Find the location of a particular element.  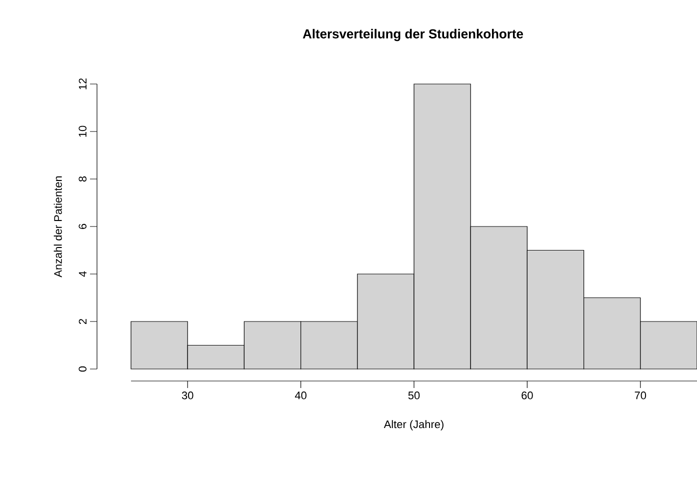

x-tick-label: 40 is located at coordinates (300, 396).